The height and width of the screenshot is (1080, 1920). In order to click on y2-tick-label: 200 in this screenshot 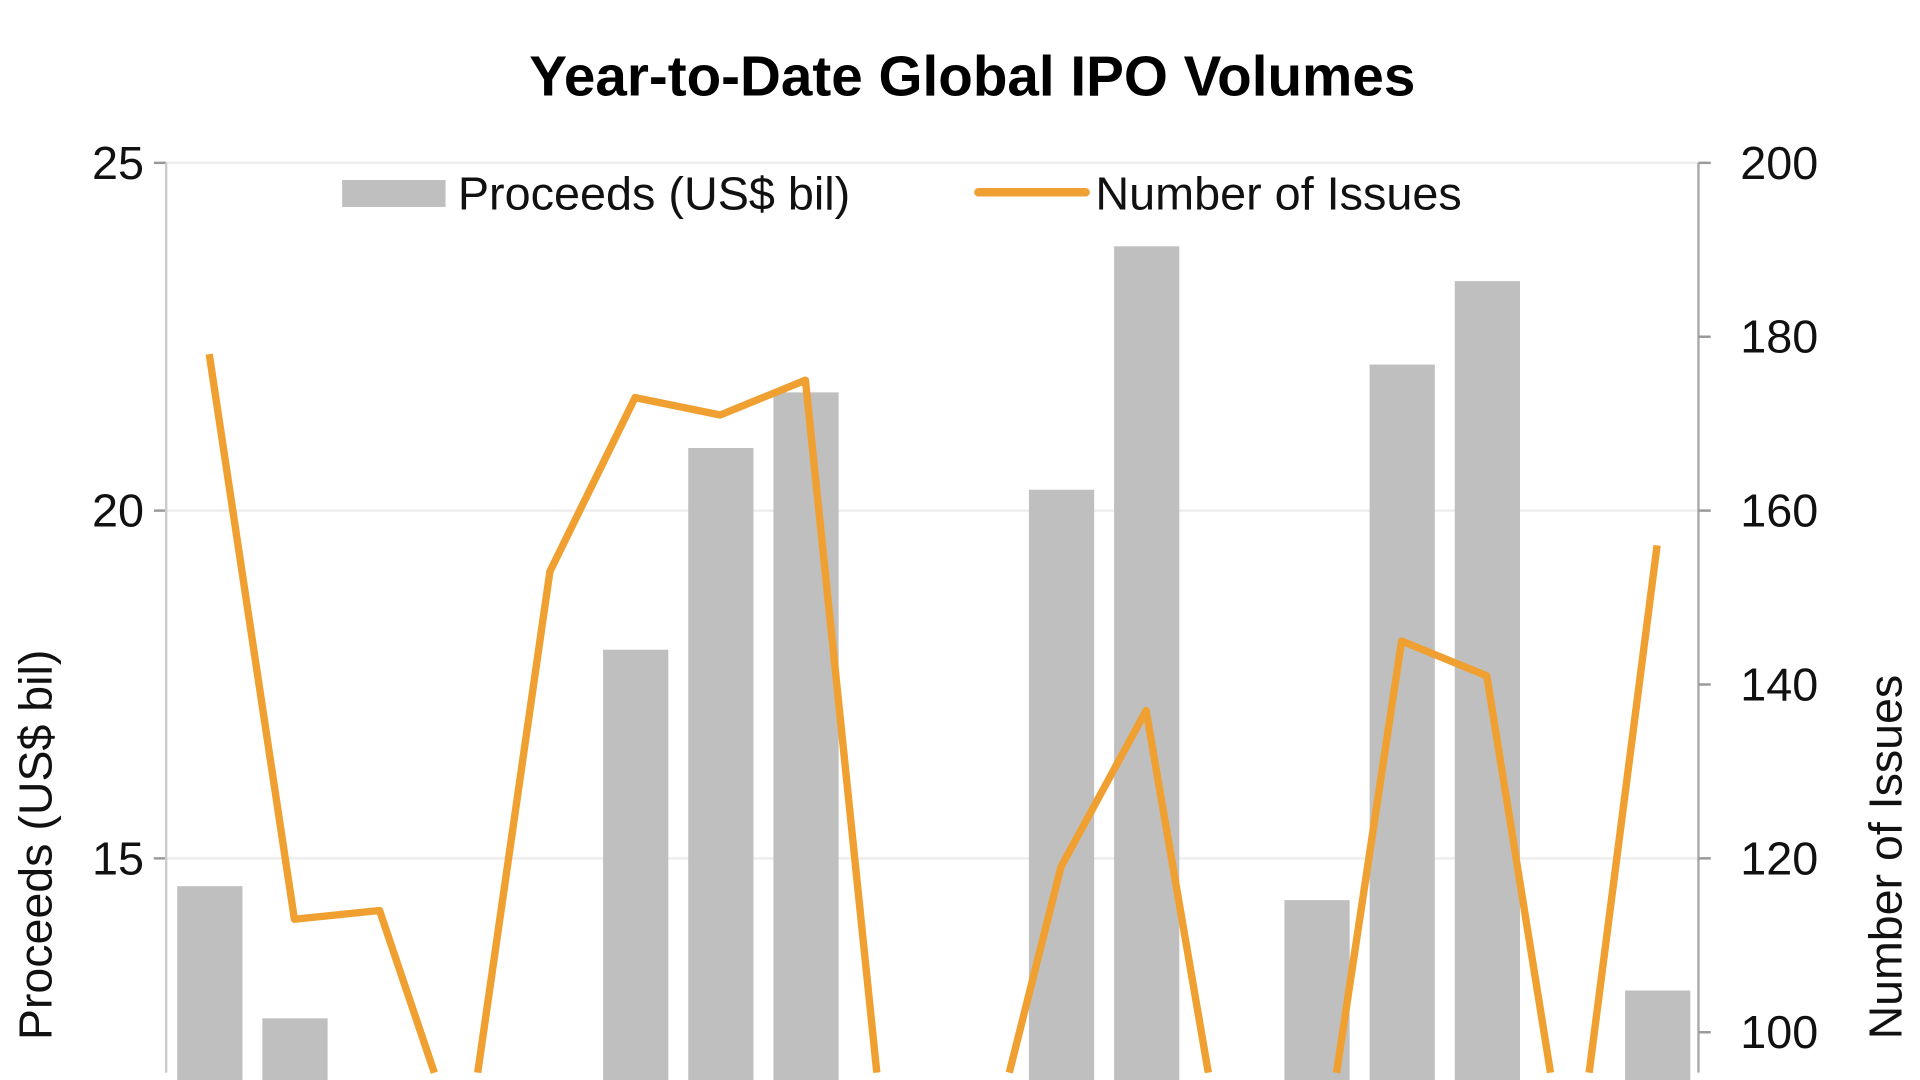, I will do `click(1779, 163)`.